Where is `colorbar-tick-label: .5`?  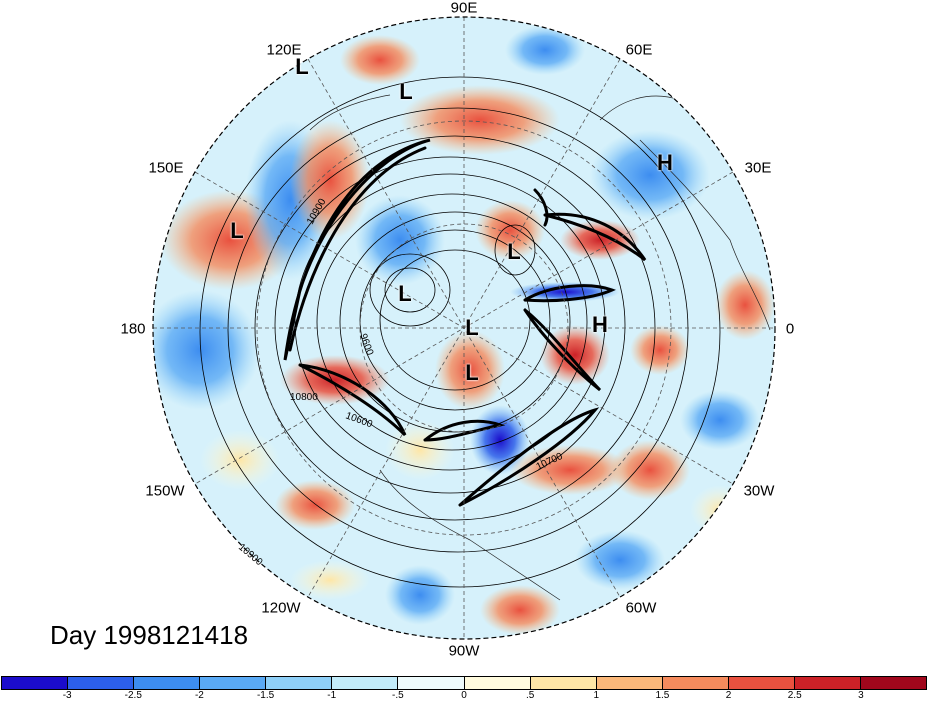
colorbar-tick-label: .5 is located at coordinates (530, 695).